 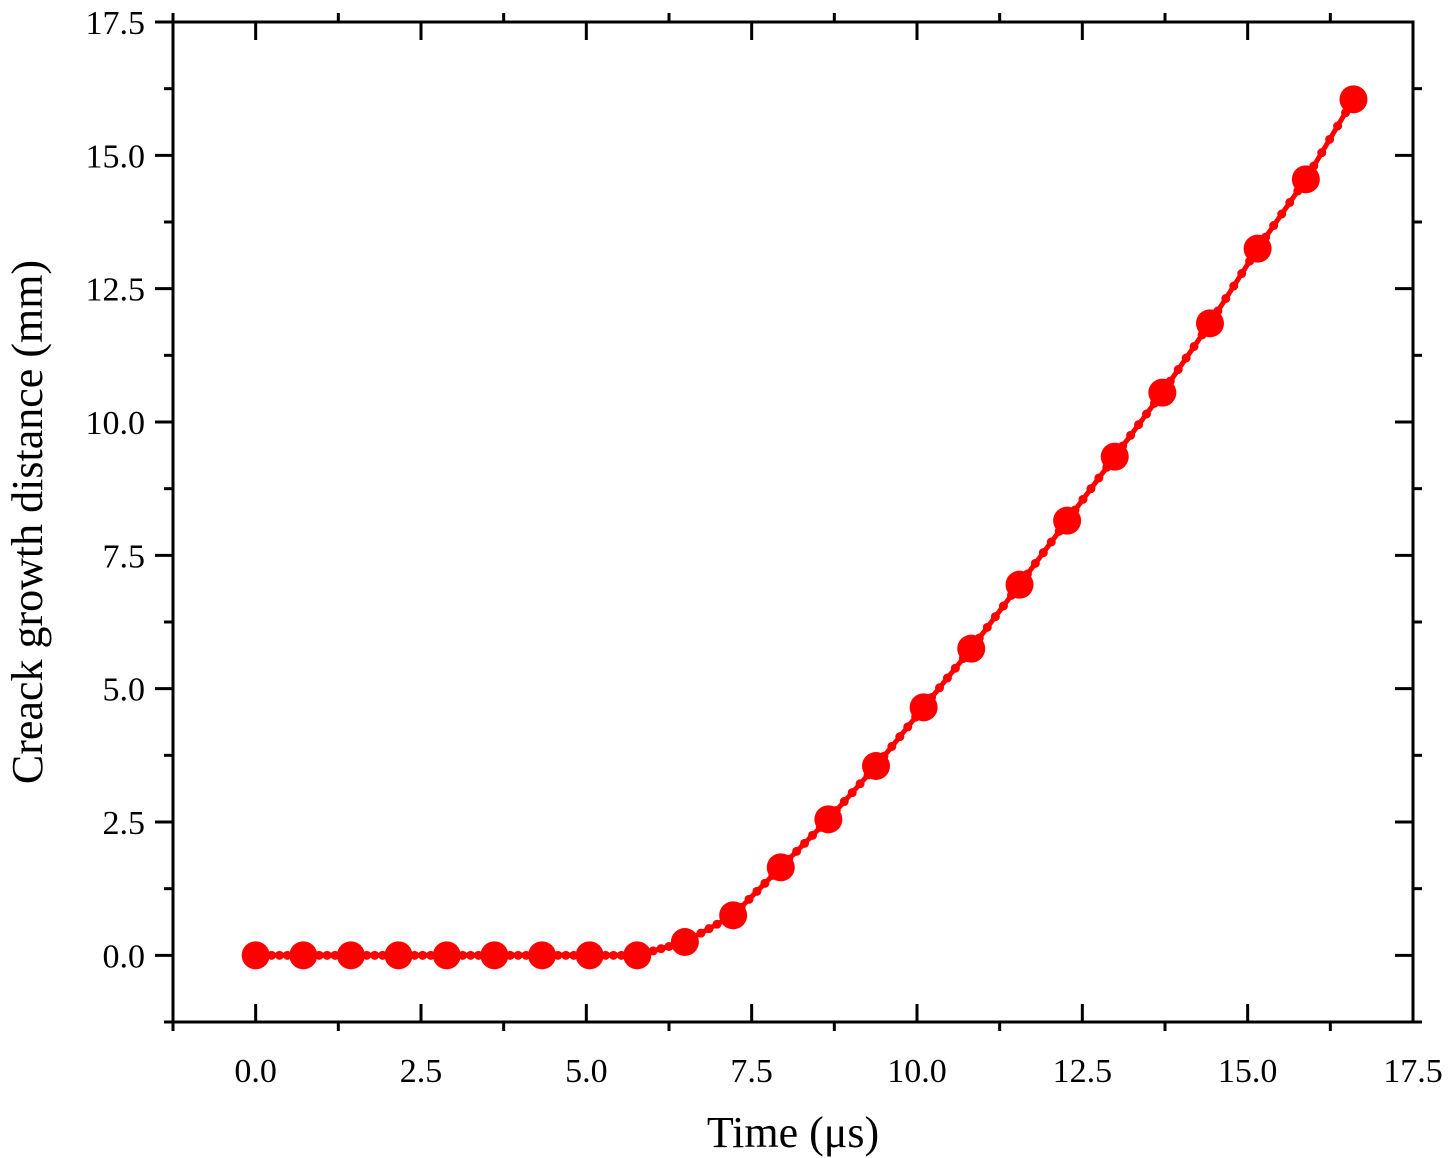 What do you see at coordinates (838, 1071) in the screenshot?
I see `x-tick-labels: 0.0 2.5 5.0 7.5 10.0 12.5 15.0 17.5` at bounding box center [838, 1071].